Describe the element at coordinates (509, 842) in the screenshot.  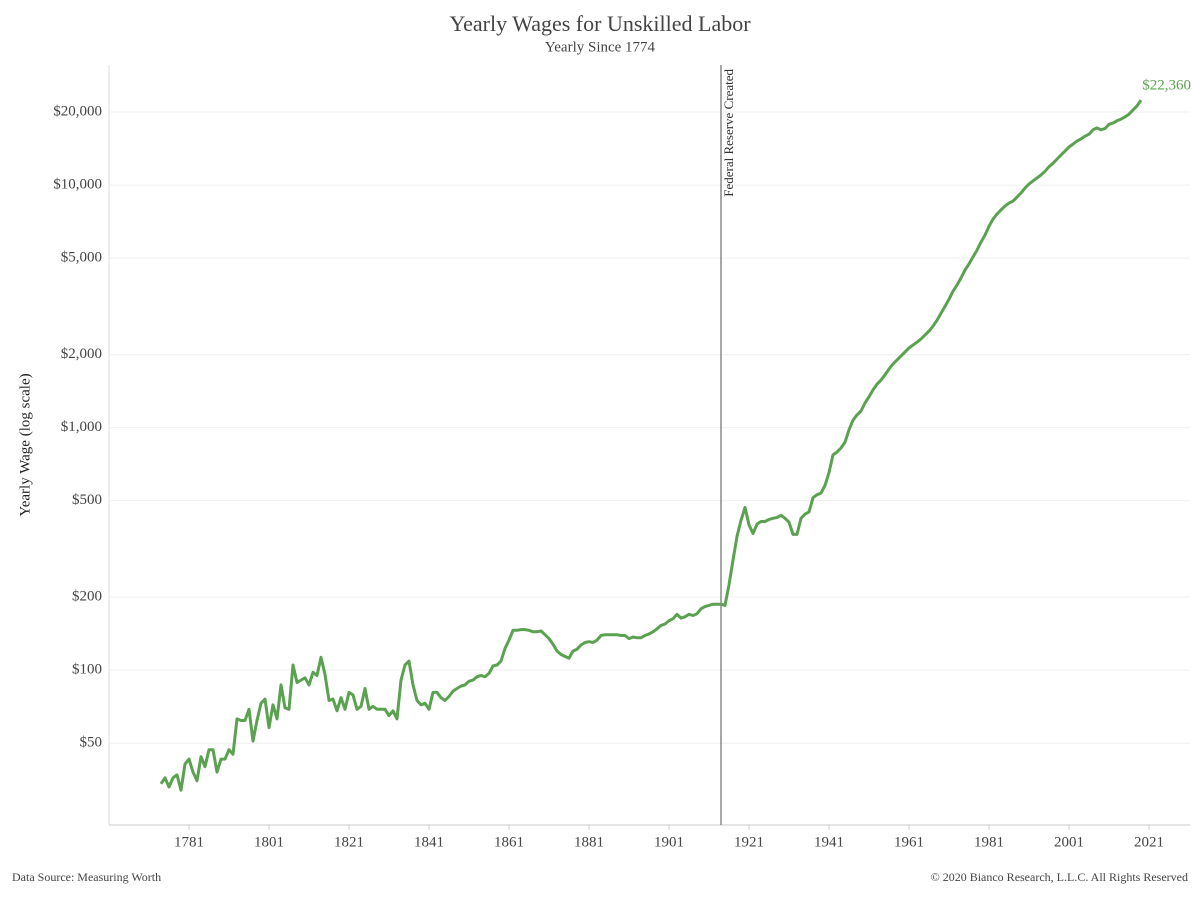
I see `x-tick-label: 1861` at that location.